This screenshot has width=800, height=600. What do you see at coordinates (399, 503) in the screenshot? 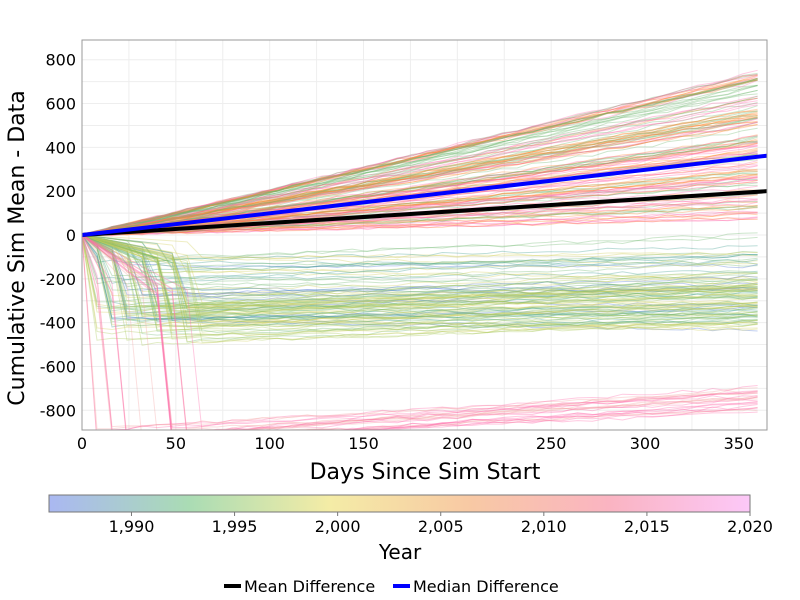
I see `colorbar` at bounding box center [399, 503].